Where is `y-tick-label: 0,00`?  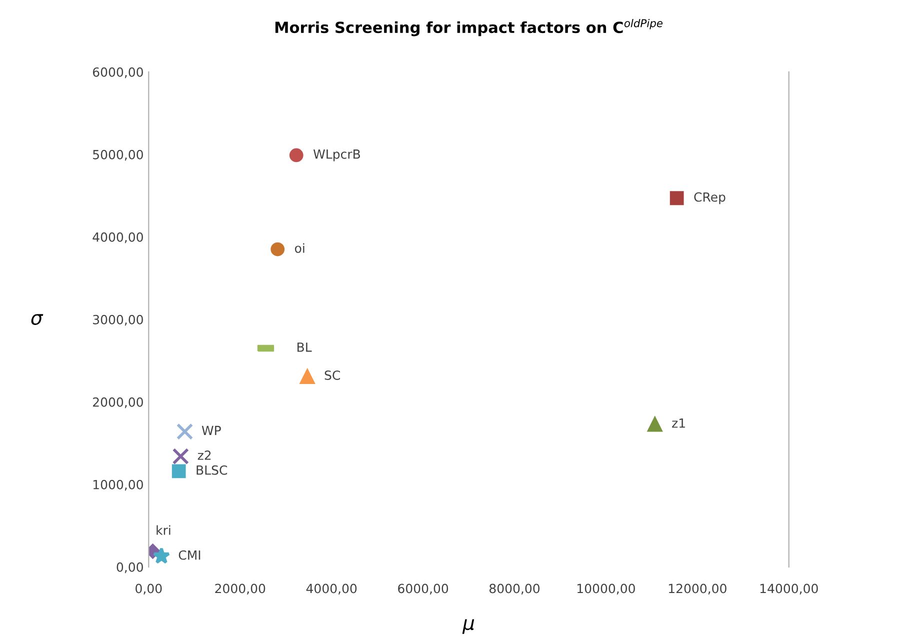
y-tick-label: 0,00 is located at coordinates (129, 568).